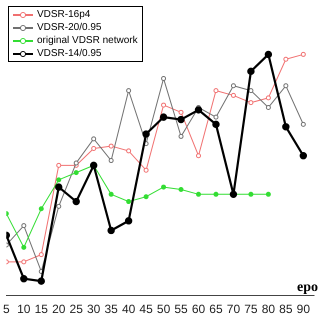  I want to click on x-tick-label: 75, so click(251, 309).